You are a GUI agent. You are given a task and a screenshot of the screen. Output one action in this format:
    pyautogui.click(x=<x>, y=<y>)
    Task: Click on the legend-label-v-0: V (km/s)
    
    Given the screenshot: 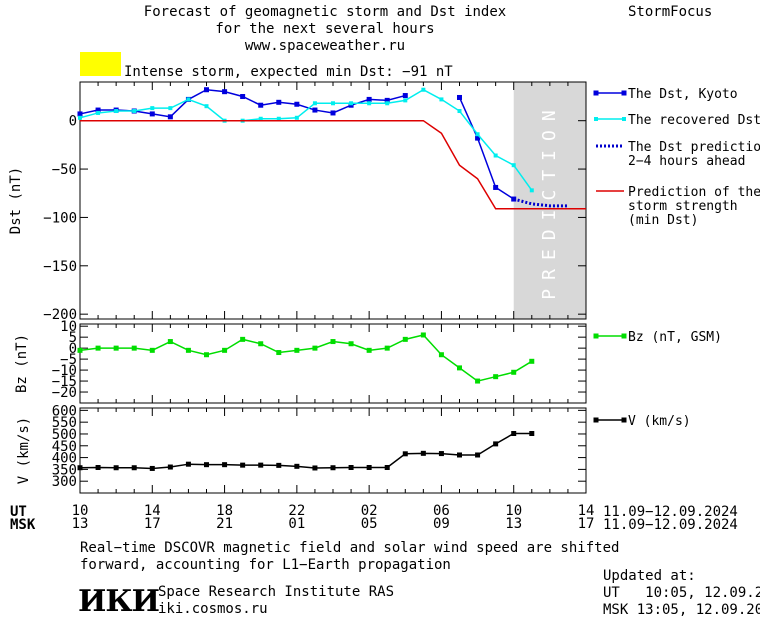 What is the action you would take?
    pyautogui.click(x=659, y=421)
    